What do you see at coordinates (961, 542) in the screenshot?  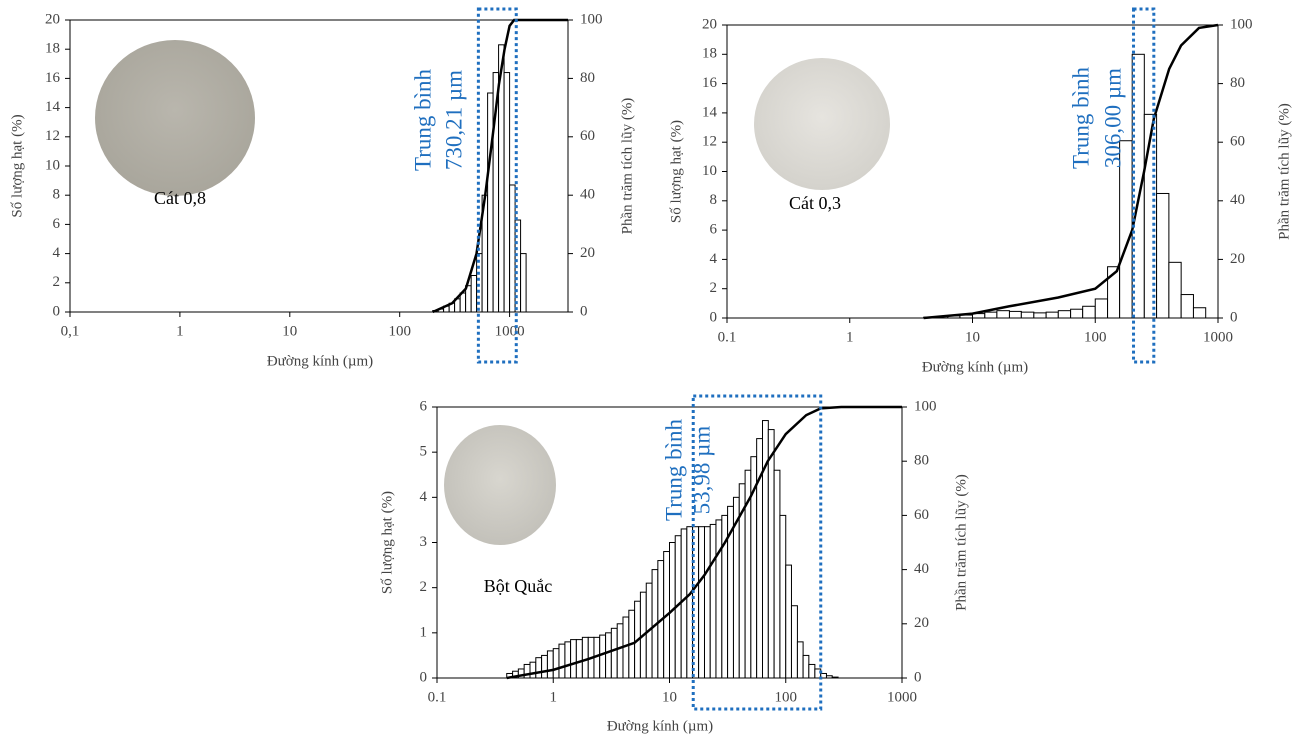 I see `y2-axis-label: Phần trăm tích lũy (%)` at bounding box center [961, 542].